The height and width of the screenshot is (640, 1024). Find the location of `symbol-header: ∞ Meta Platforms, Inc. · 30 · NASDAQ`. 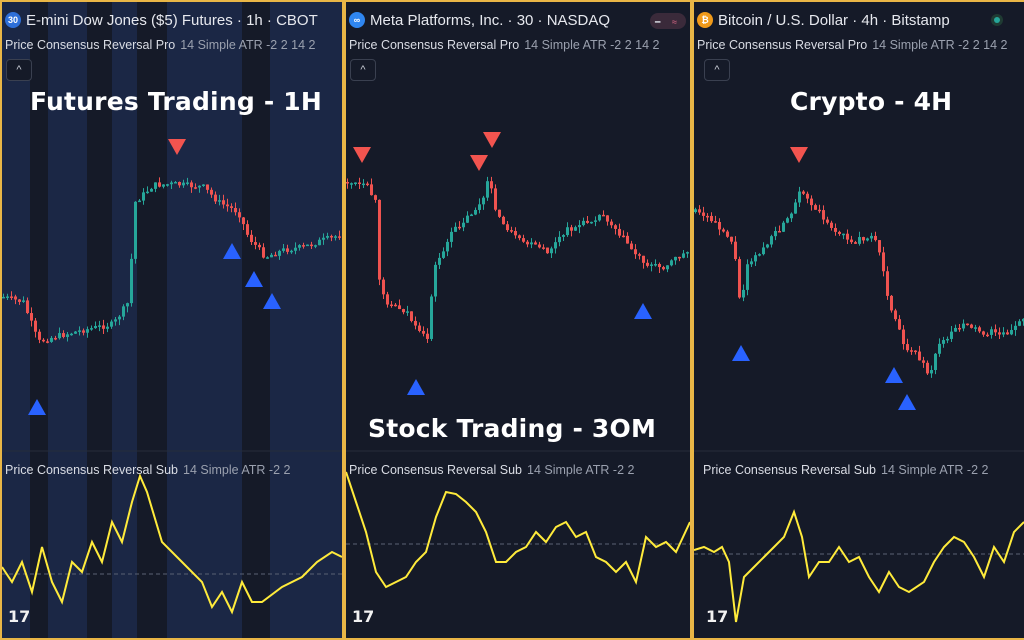

symbol-header: ∞ Meta Platforms, Inc. · 30 · NASDAQ is located at coordinates (519, 20).